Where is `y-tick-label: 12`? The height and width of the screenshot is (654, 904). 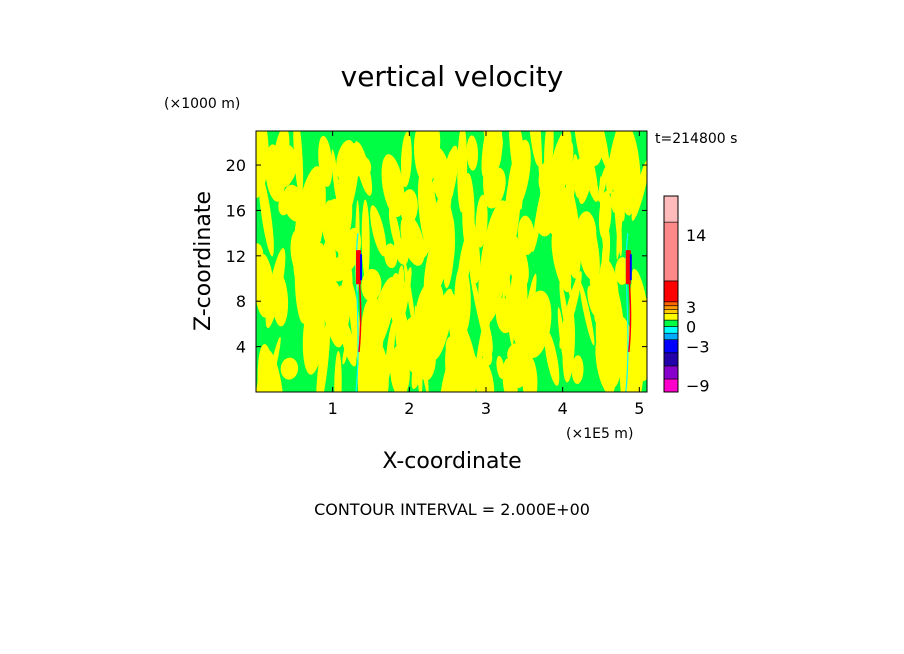 y-tick-label: 12 is located at coordinates (236, 256).